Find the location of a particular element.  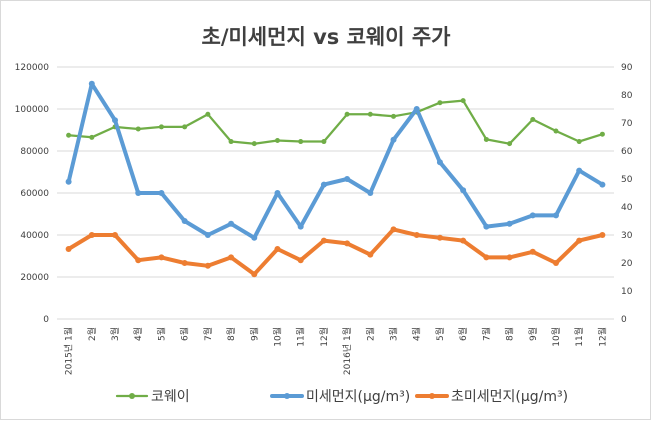

x-tick-label: 10월 is located at coordinates (277, 337).